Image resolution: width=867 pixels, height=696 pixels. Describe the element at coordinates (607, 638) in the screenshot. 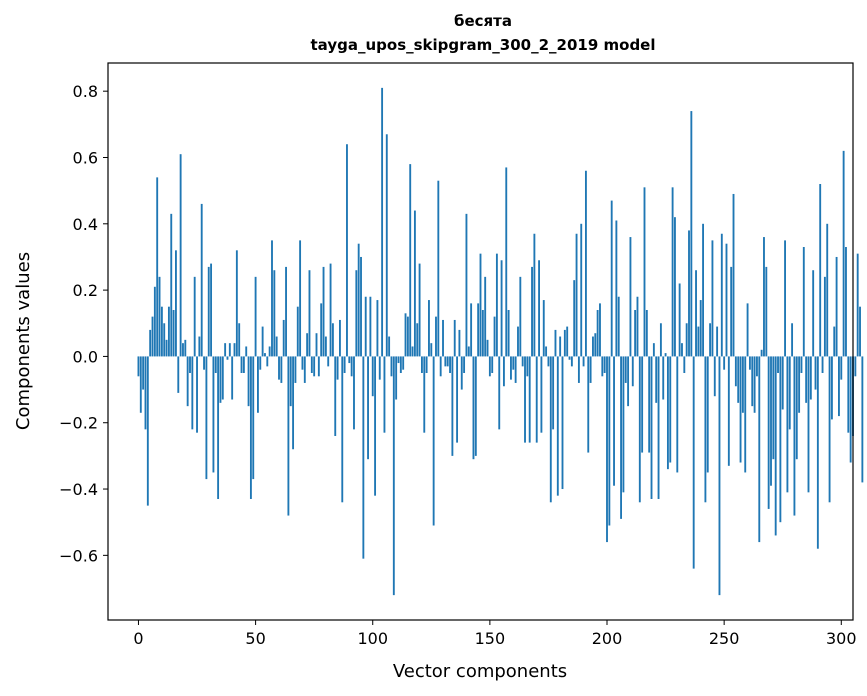

I see `x-tick-label: 200` at that location.